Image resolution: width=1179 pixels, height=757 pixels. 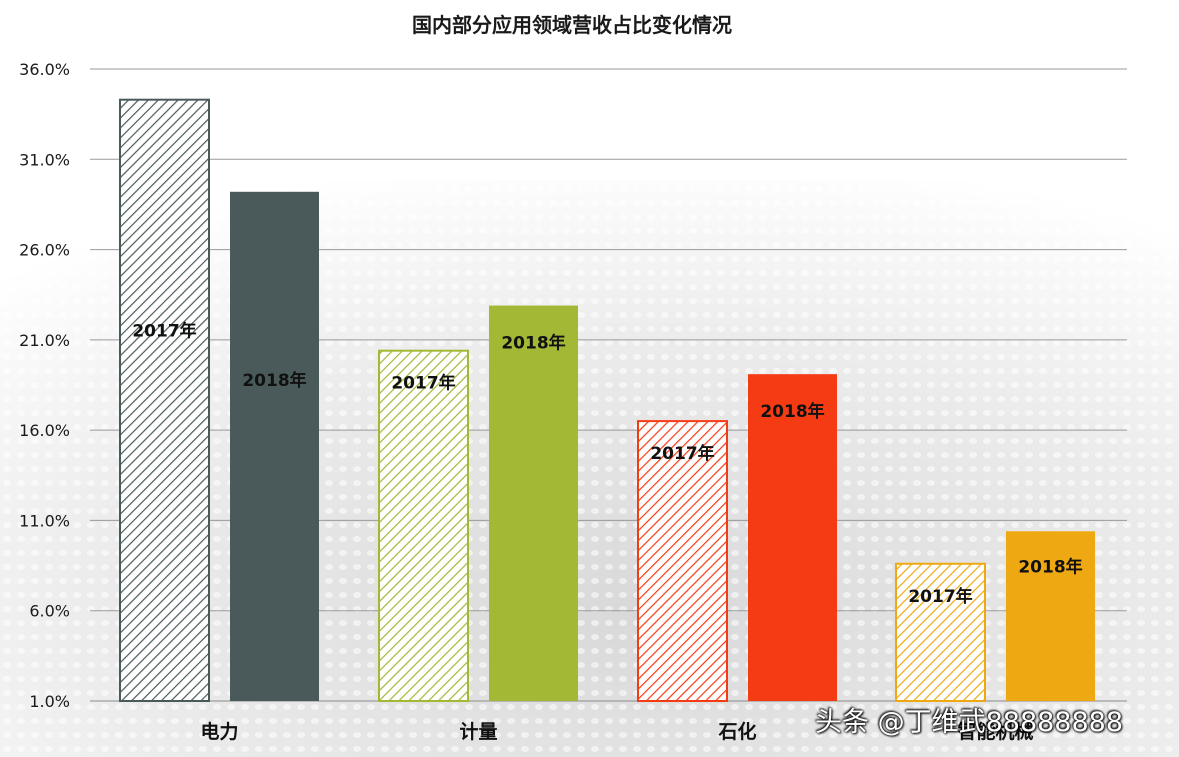 What do you see at coordinates (572, 25) in the screenshot?
I see `chart-title: 国内部分应用领域营收占比变化情况` at bounding box center [572, 25].